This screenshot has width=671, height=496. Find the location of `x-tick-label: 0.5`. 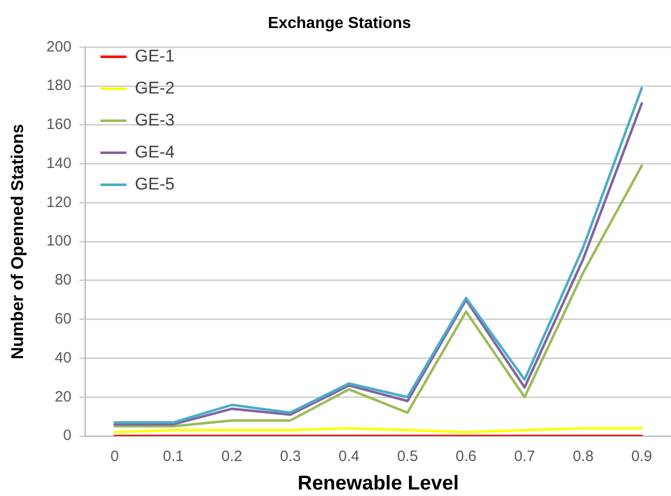

x-tick-label: 0.5 is located at coordinates (407, 457).